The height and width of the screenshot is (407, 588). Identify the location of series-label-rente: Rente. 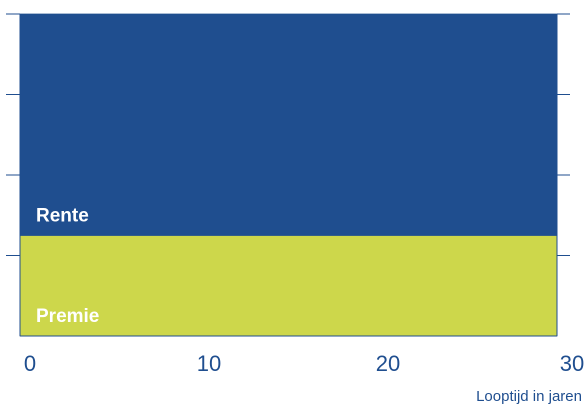
(62, 215).